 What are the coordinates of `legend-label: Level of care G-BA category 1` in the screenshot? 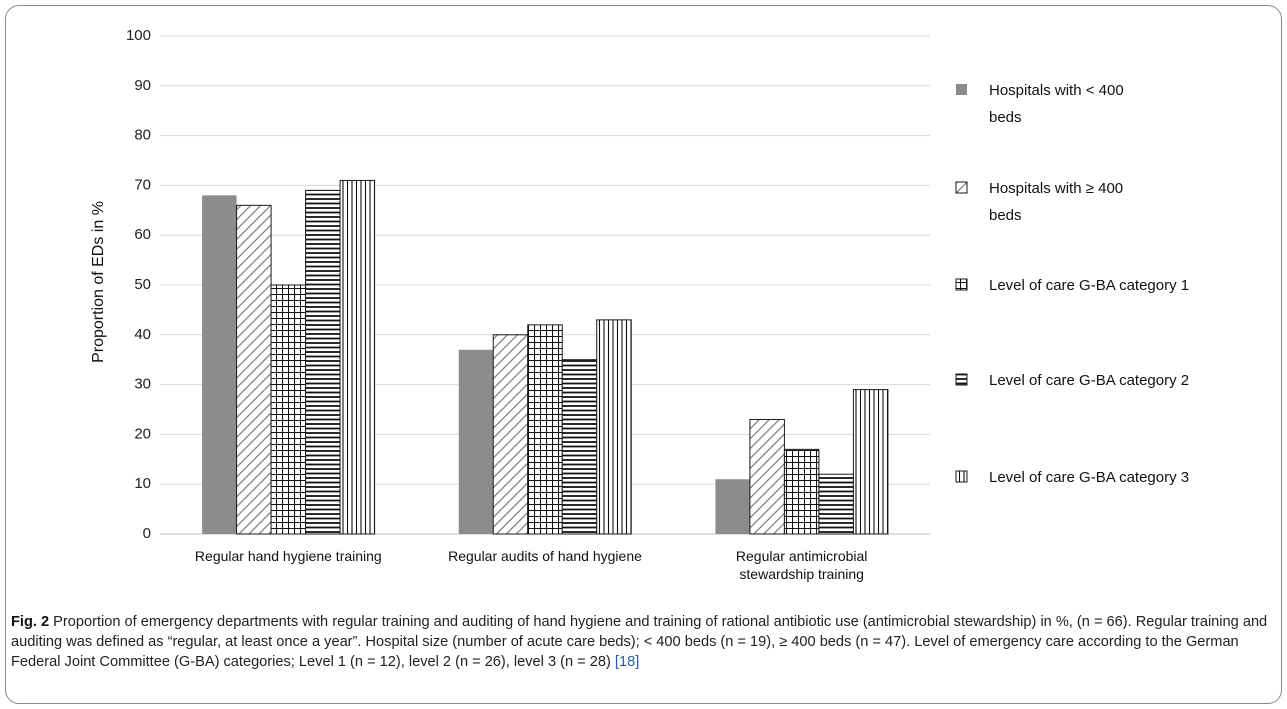 It's located at (1089, 285).